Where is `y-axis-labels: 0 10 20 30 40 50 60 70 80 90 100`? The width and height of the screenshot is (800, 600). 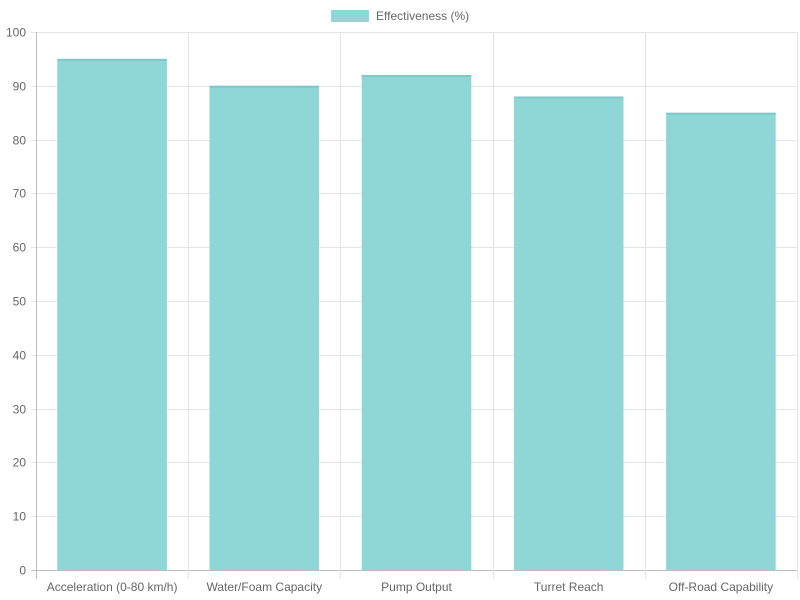
y-axis-labels: 0 10 20 30 40 50 60 70 80 90 100 is located at coordinates (16, 302).